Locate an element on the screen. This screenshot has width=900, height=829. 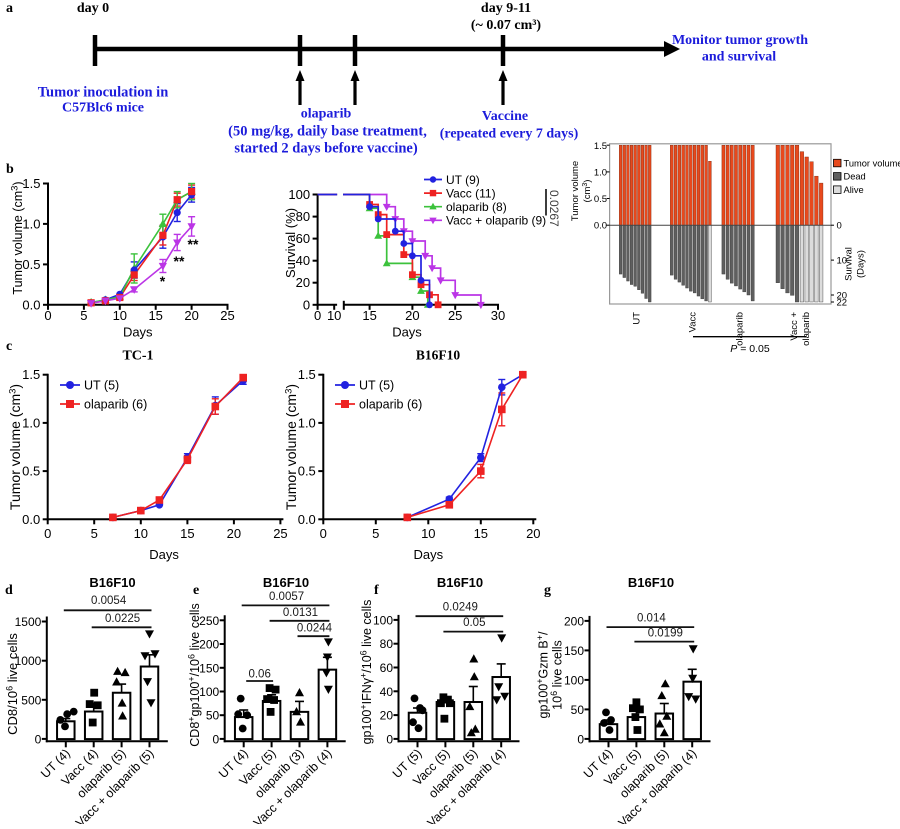
svg-text: C57Blc6 mice is located at coordinates (103, 108).